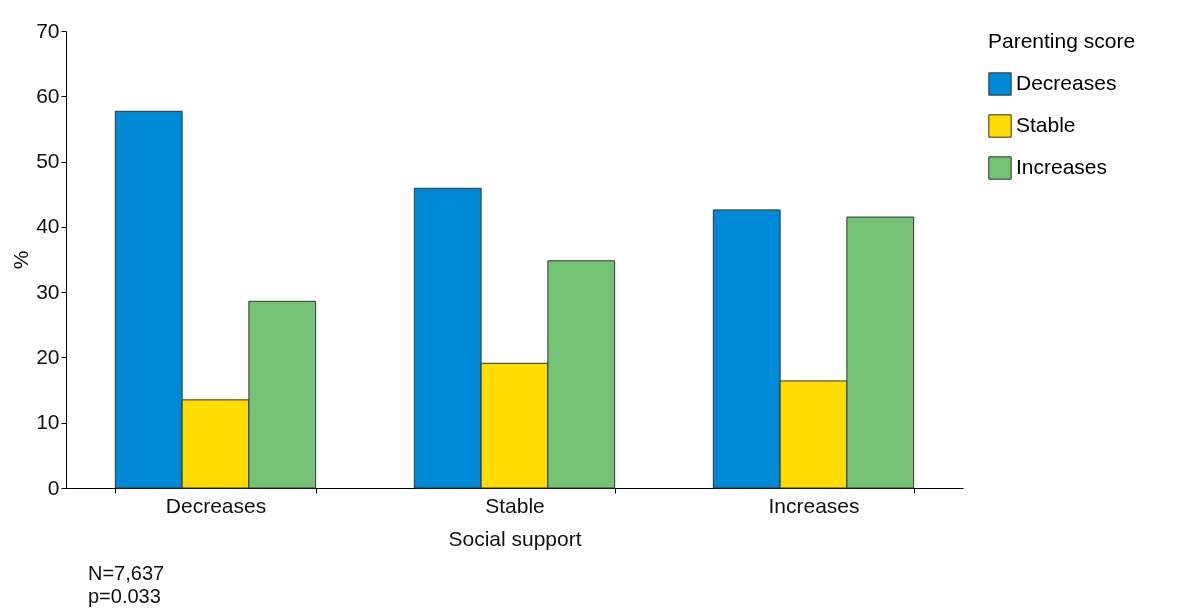 The width and height of the screenshot is (1201, 615). What do you see at coordinates (126, 573) in the screenshot?
I see `text: N=7,637` at bounding box center [126, 573].